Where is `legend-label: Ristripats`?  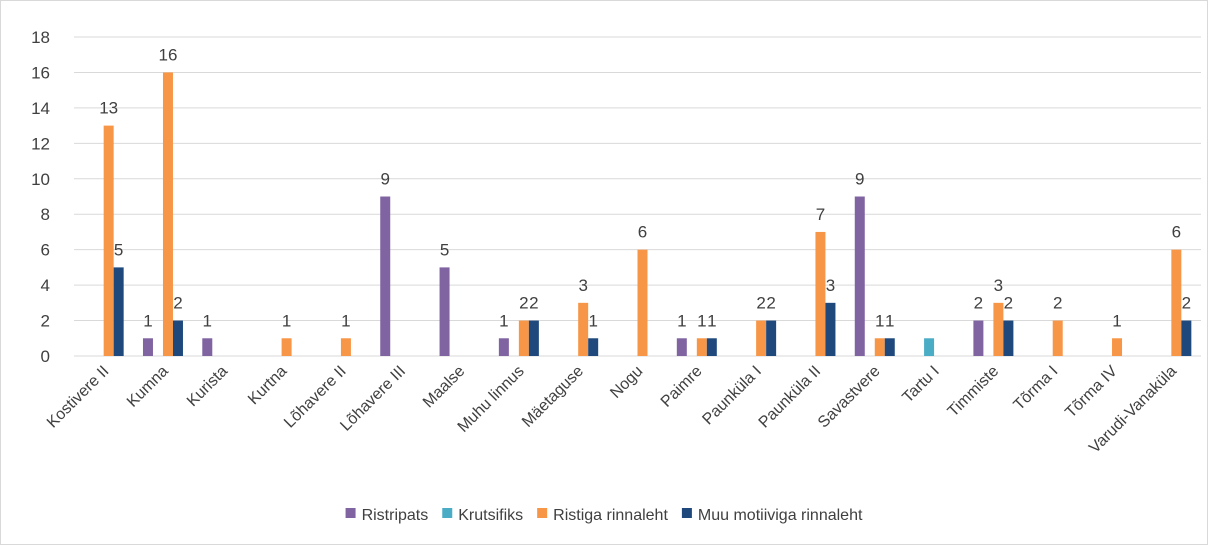
legend-label: Ristripats is located at coordinates (395, 515).